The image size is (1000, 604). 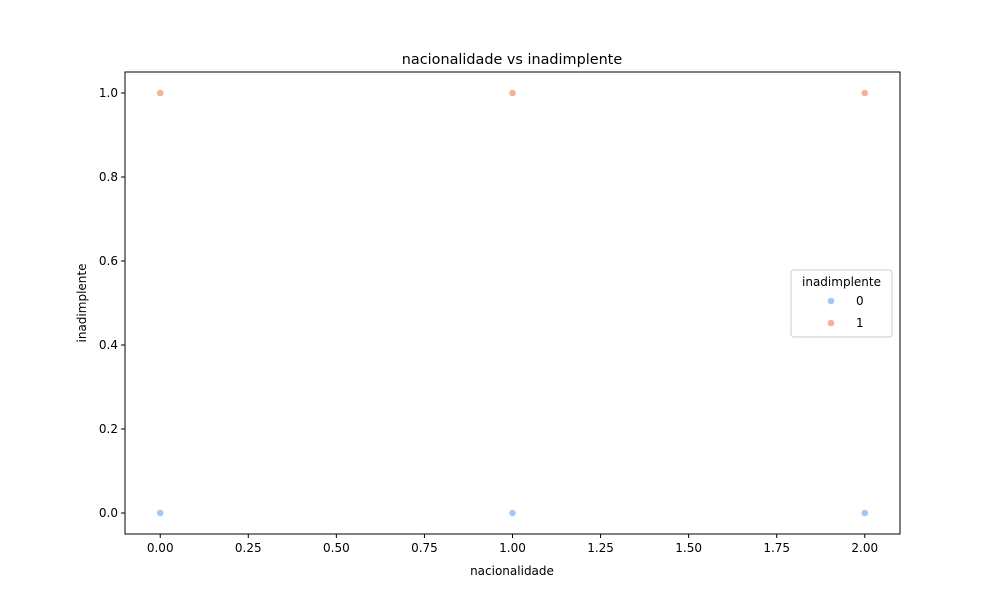 What do you see at coordinates (512, 60) in the screenshot?
I see `chart-title: nacionalidade vs inadimplente` at bounding box center [512, 60].